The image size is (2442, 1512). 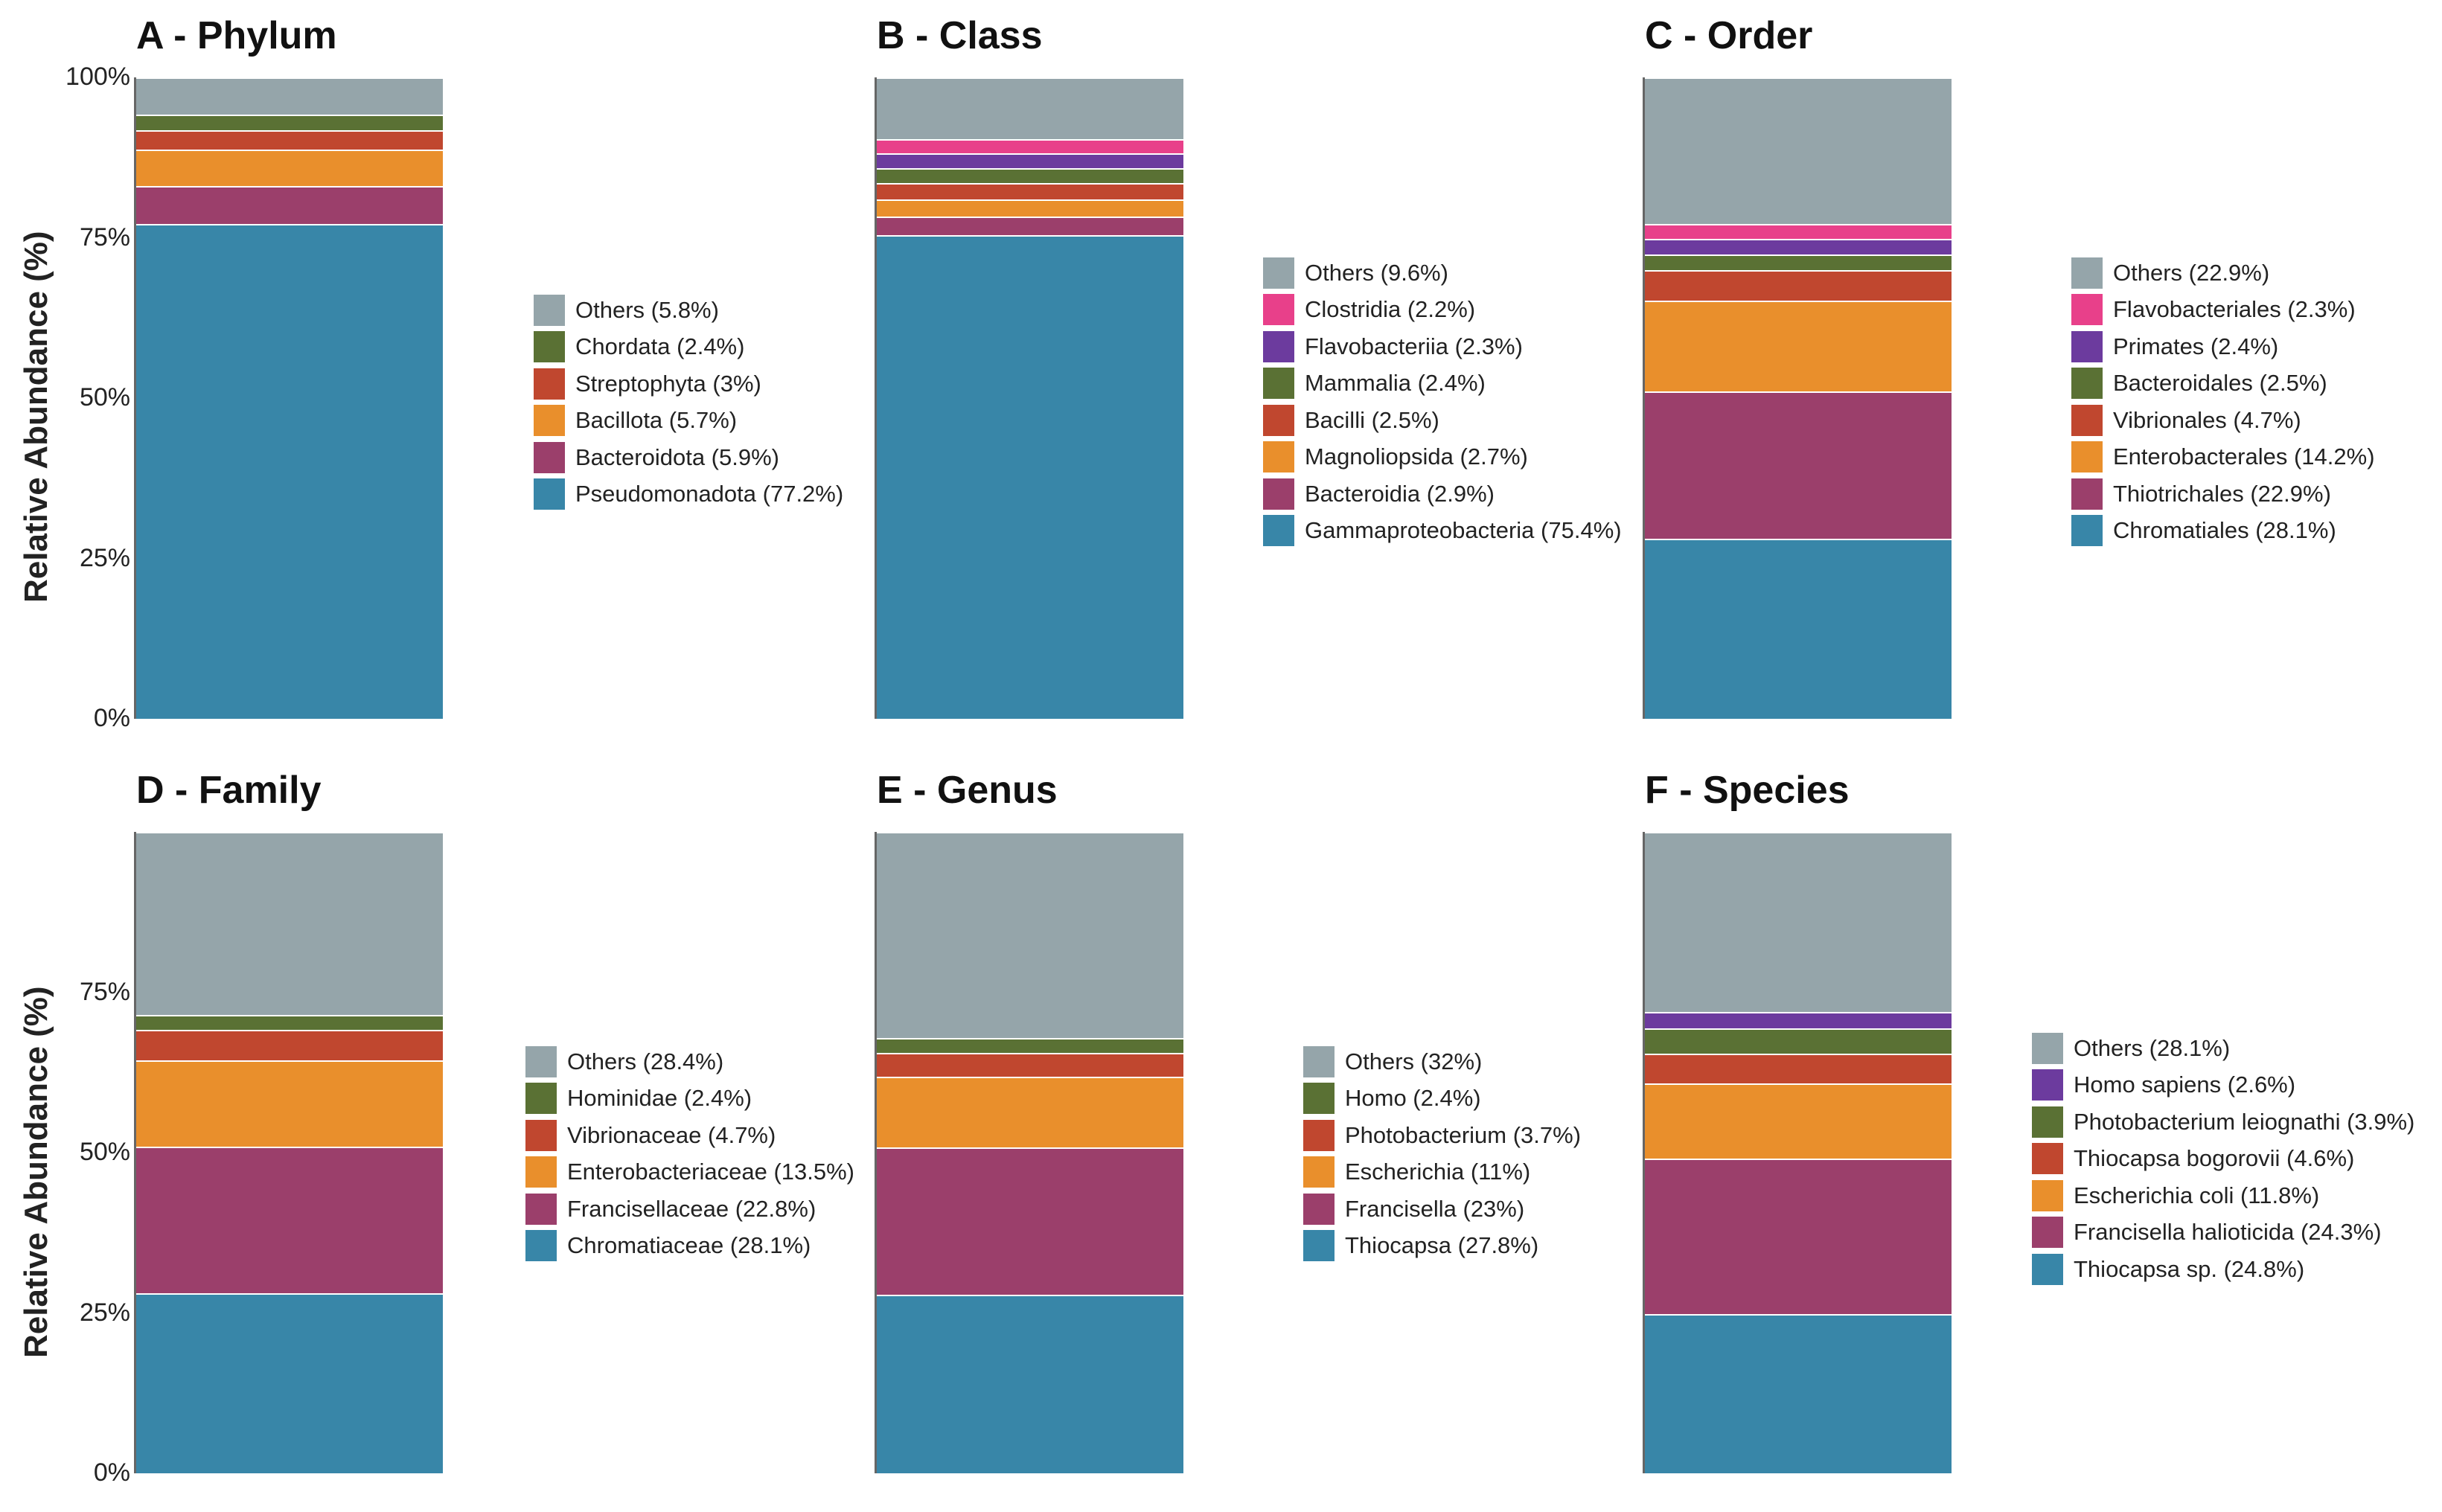 I want to click on legend-item: Bacteroidales (2.5%), so click(x=2223, y=384).